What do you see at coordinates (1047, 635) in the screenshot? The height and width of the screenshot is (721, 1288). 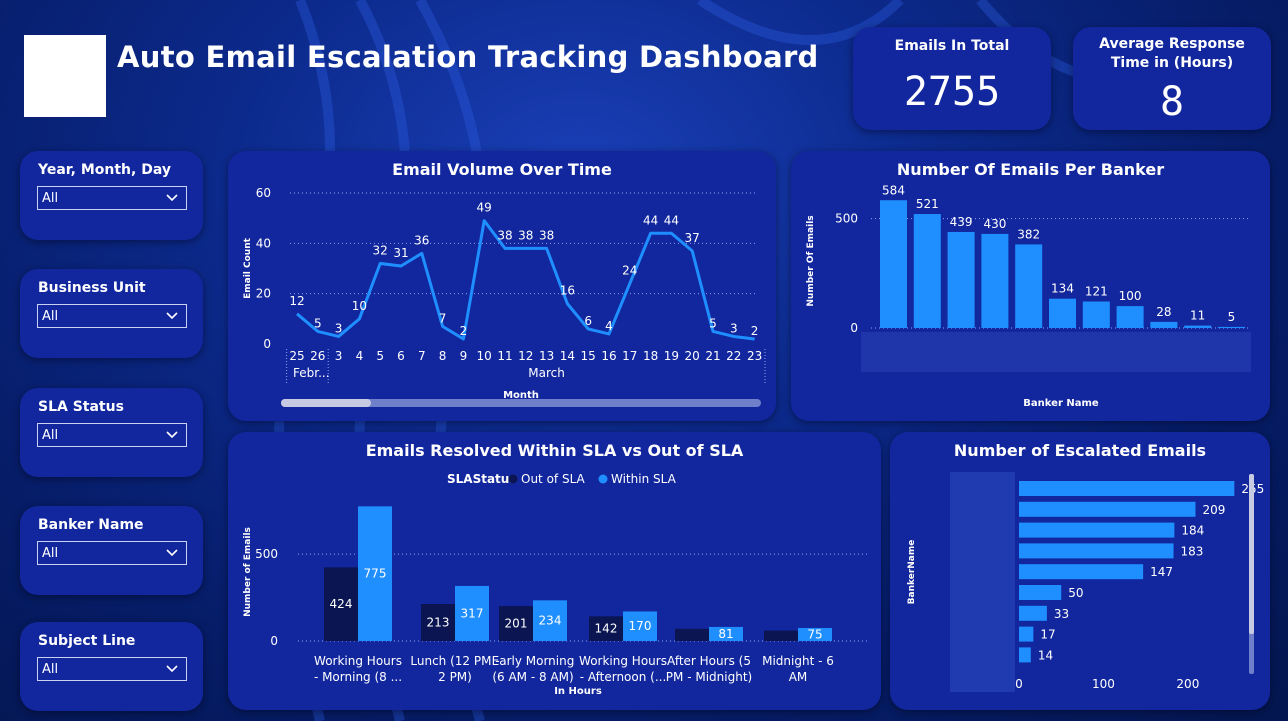 I see `data-label: 17` at bounding box center [1047, 635].